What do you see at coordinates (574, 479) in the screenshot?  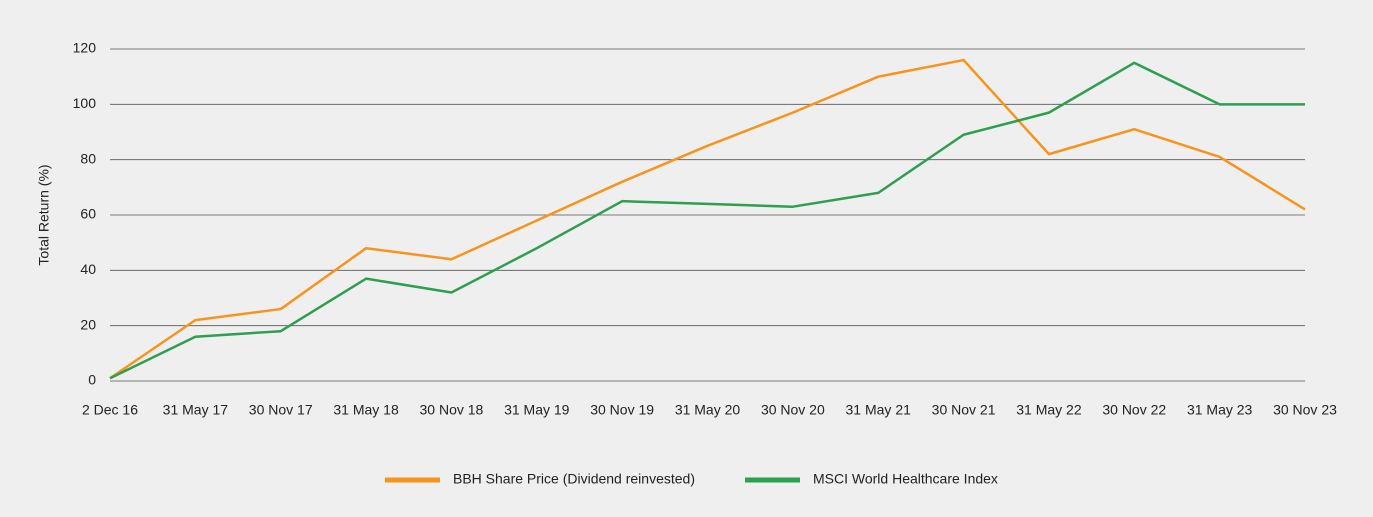 I see `legend-label: BBH Share Price (Dividend reinvested)` at bounding box center [574, 479].